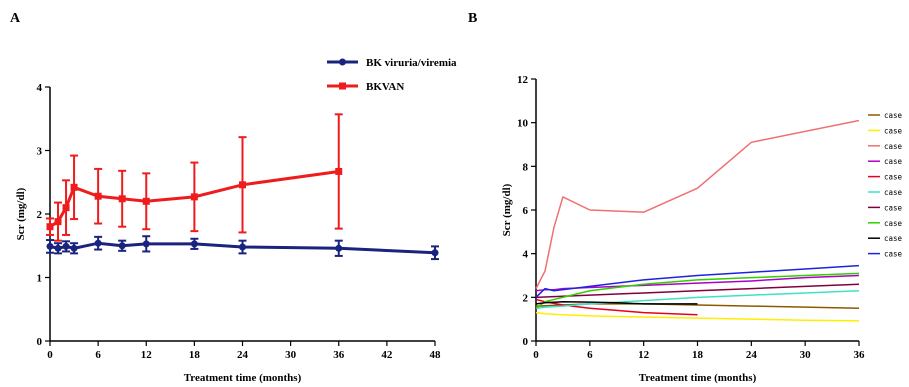 The height and width of the screenshot is (387, 909). What do you see at coordinates (98, 355) in the screenshot?
I see `panel-a-x-tick-label: 6` at bounding box center [98, 355].